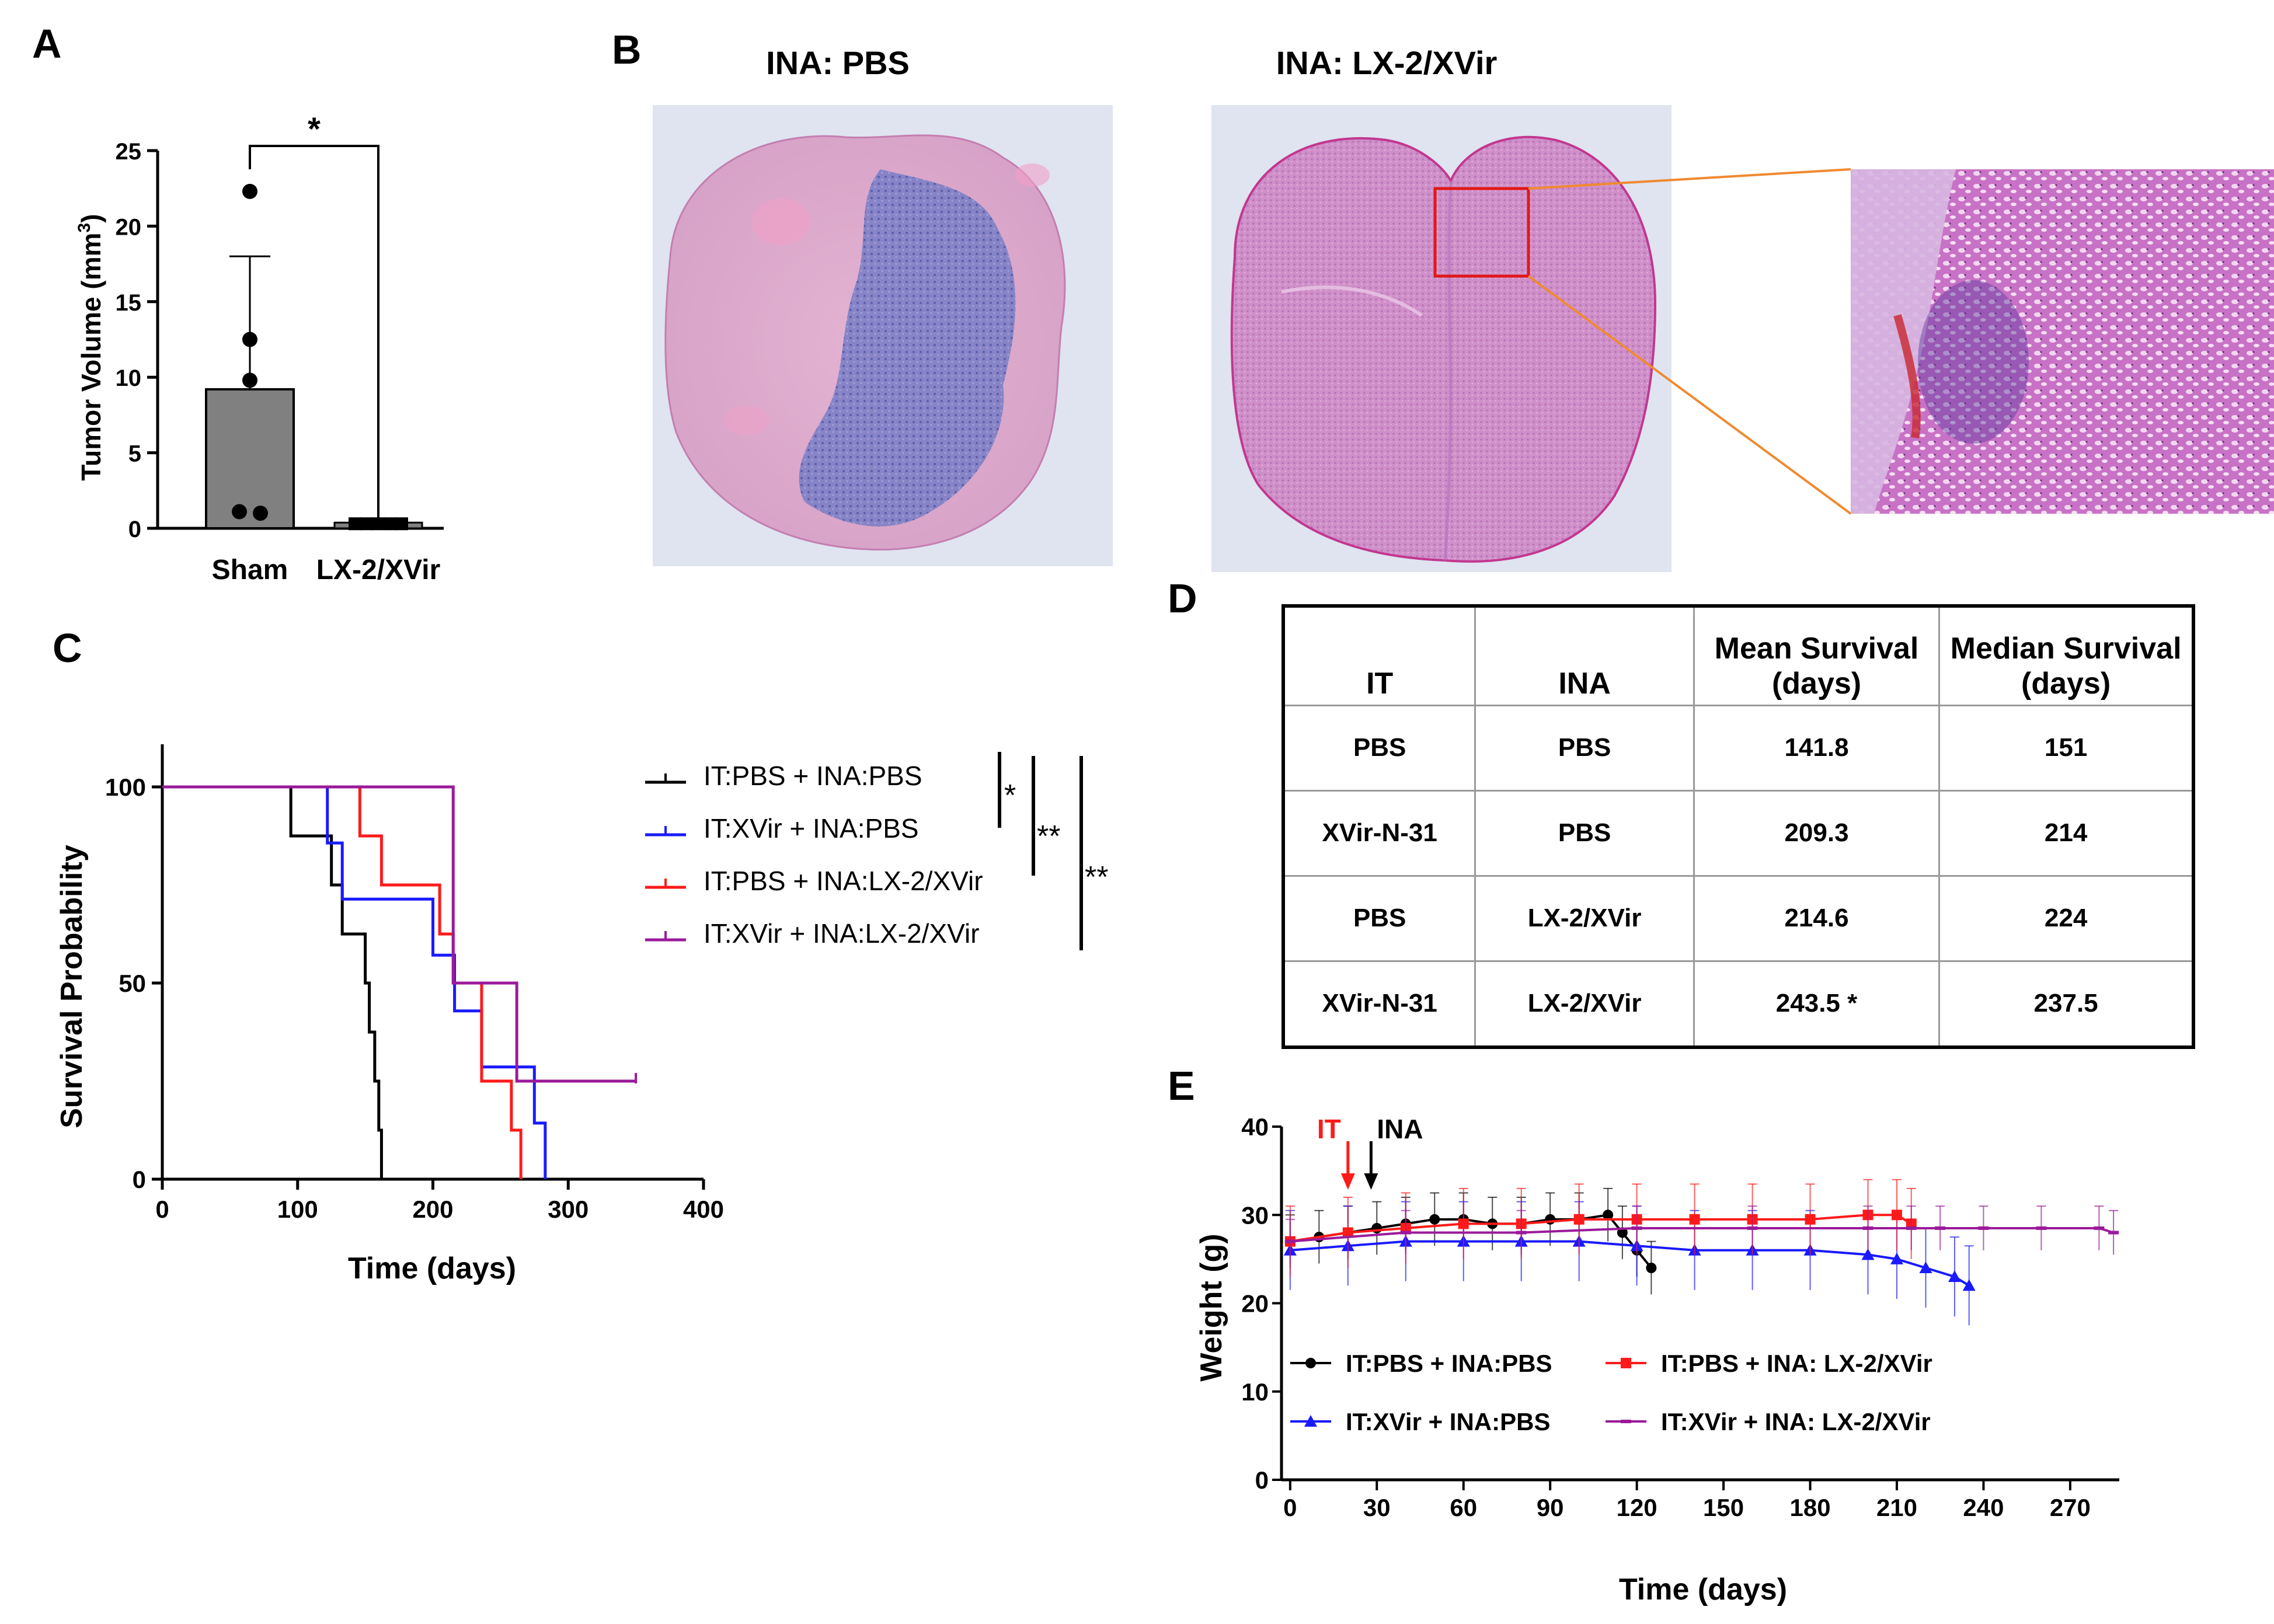 The height and width of the screenshot is (1624, 2274). I want to click on y-axis-title: Survival Probability, so click(72, 986).